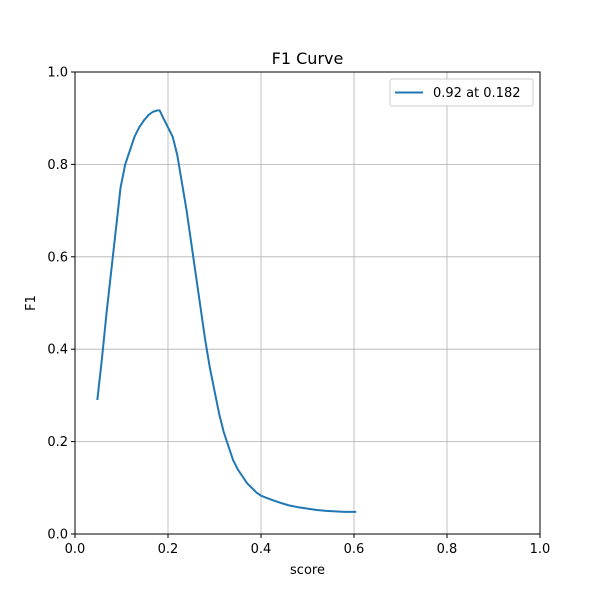  Describe the element at coordinates (57, 257) in the screenshot. I see `y-tick-label: 0.6` at that location.